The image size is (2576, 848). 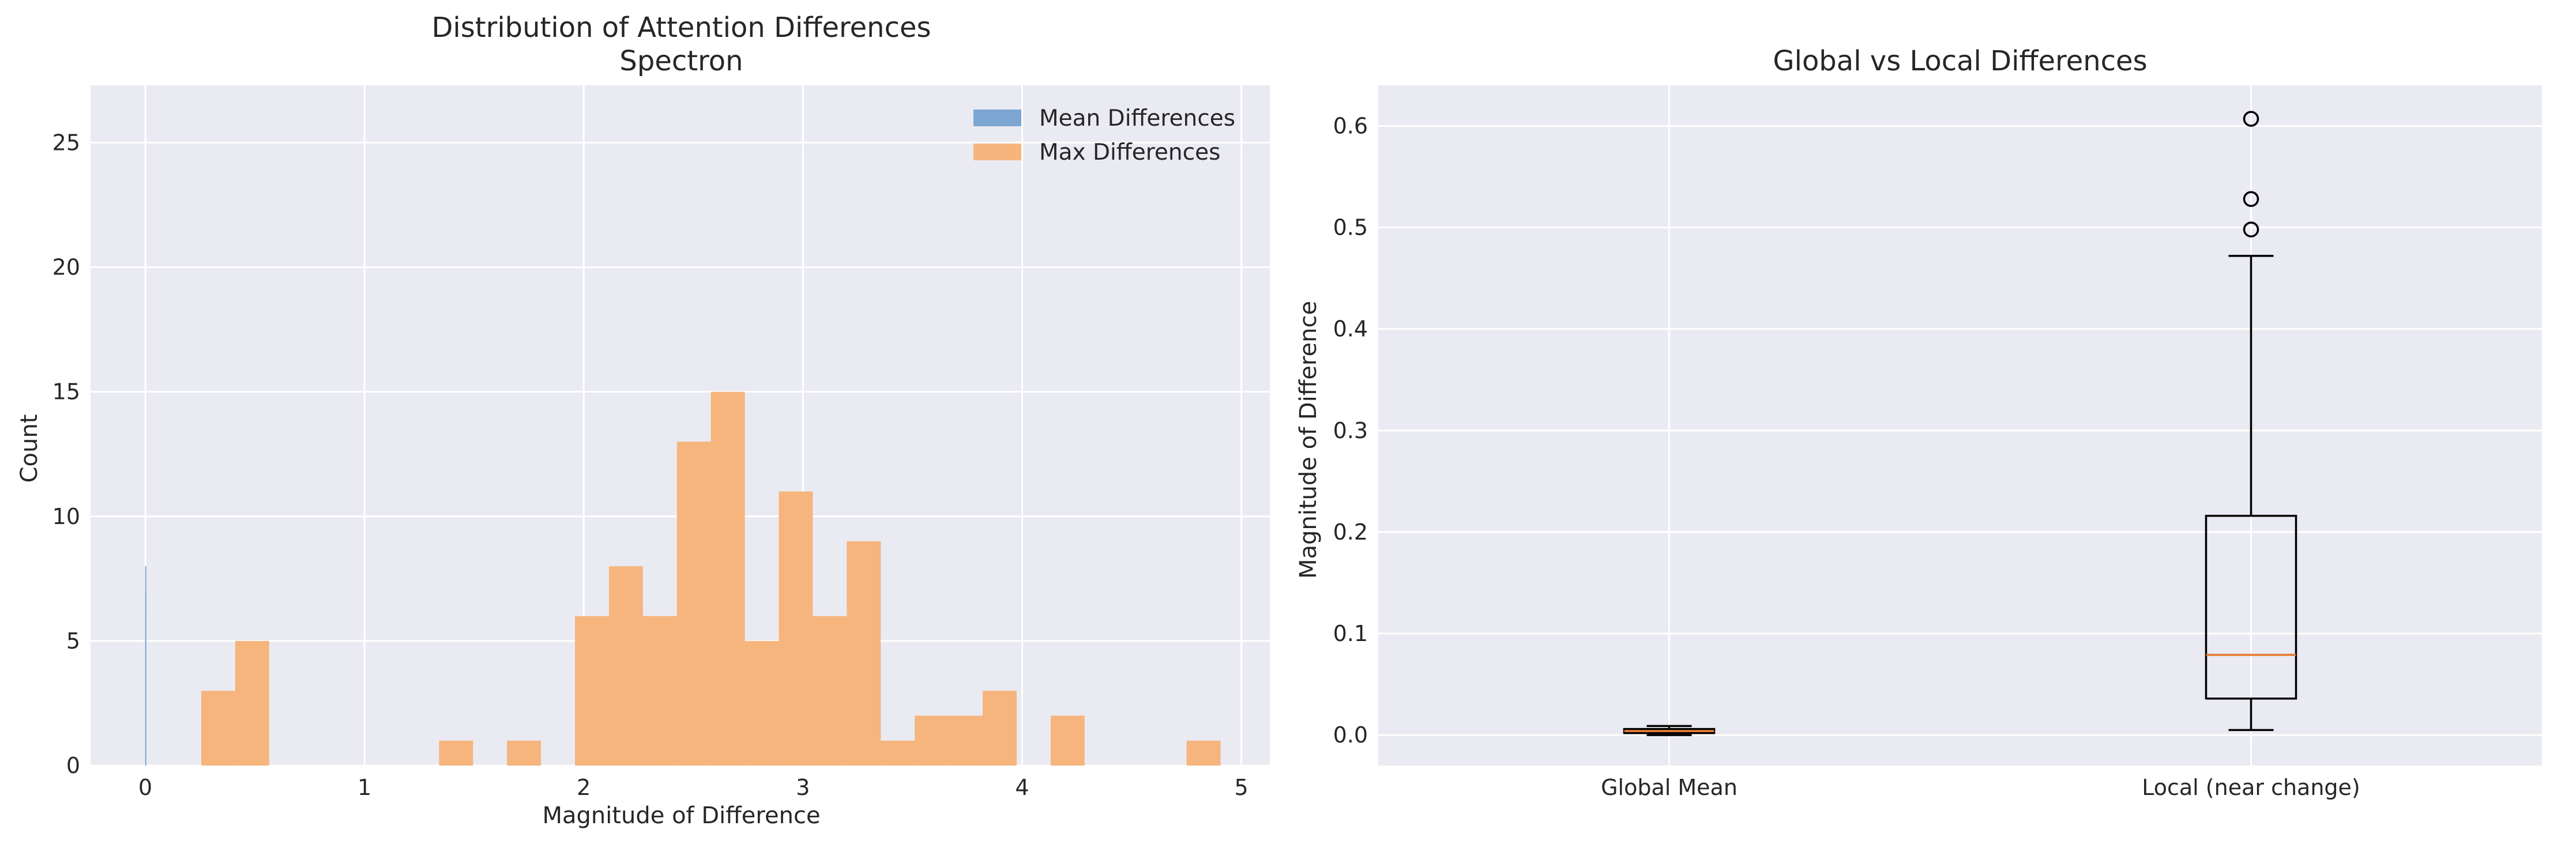 What do you see at coordinates (1022, 787) in the screenshot?
I see `histogram-x-tick-label: 4` at bounding box center [1022, 787].